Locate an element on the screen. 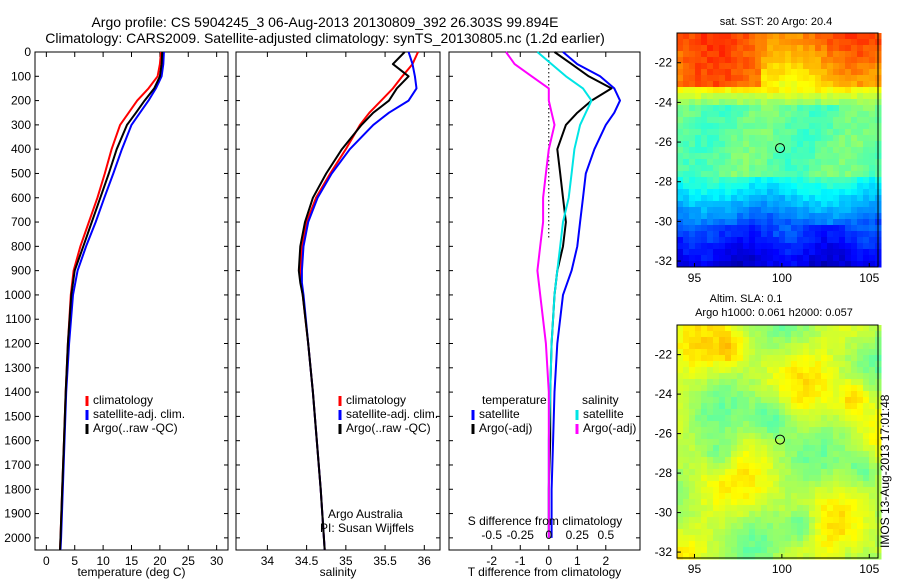  map-y-tick-label: -32 is located at coordinates (664, 261).